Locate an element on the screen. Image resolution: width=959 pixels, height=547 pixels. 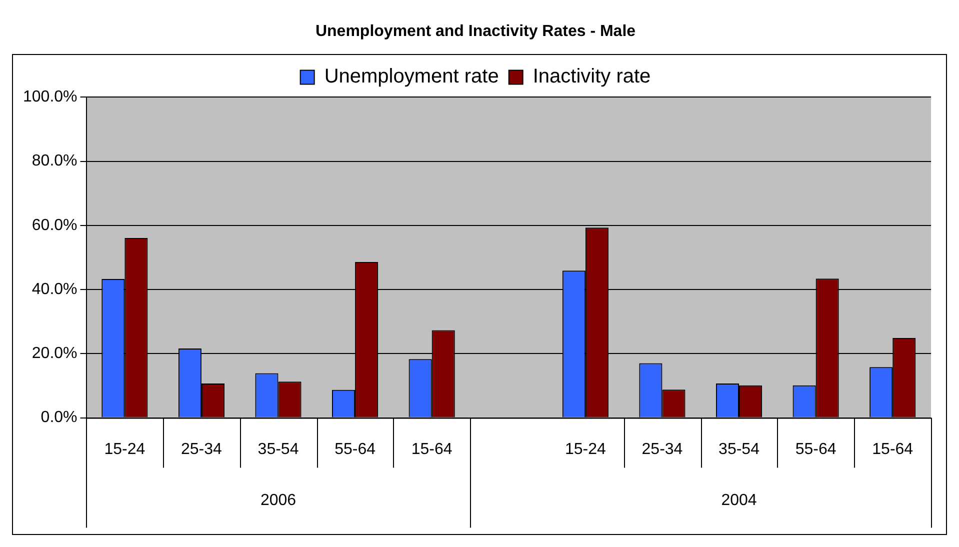
legend-label: Inactivity rate is located at coordinates (591, 77).